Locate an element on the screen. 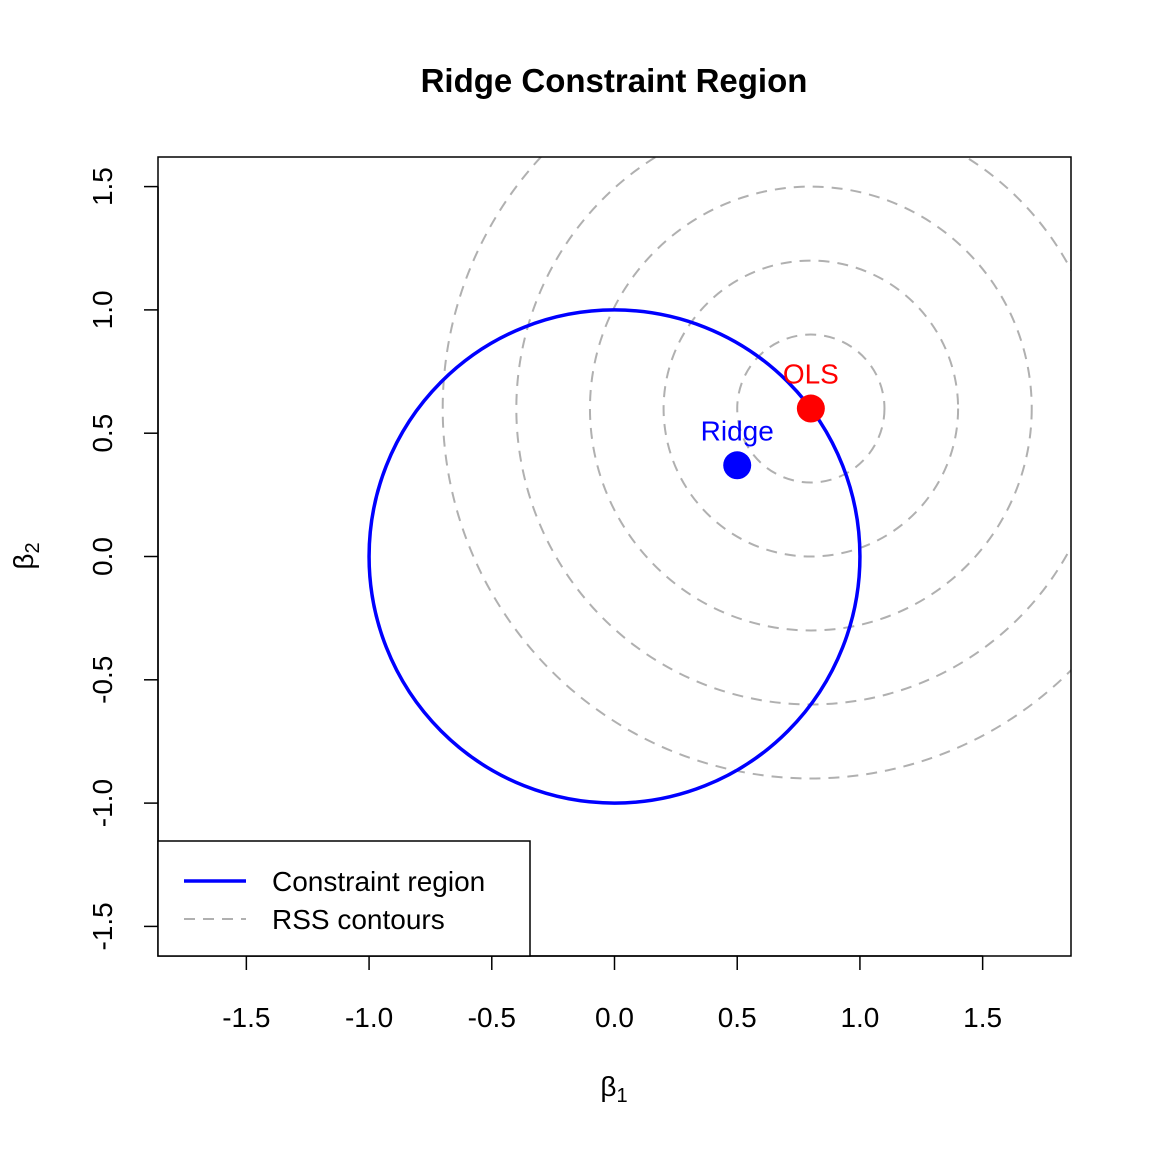 The image size is (1152, 1152). x-tick-label: -1.0 is located at coordinates (369, 1017).